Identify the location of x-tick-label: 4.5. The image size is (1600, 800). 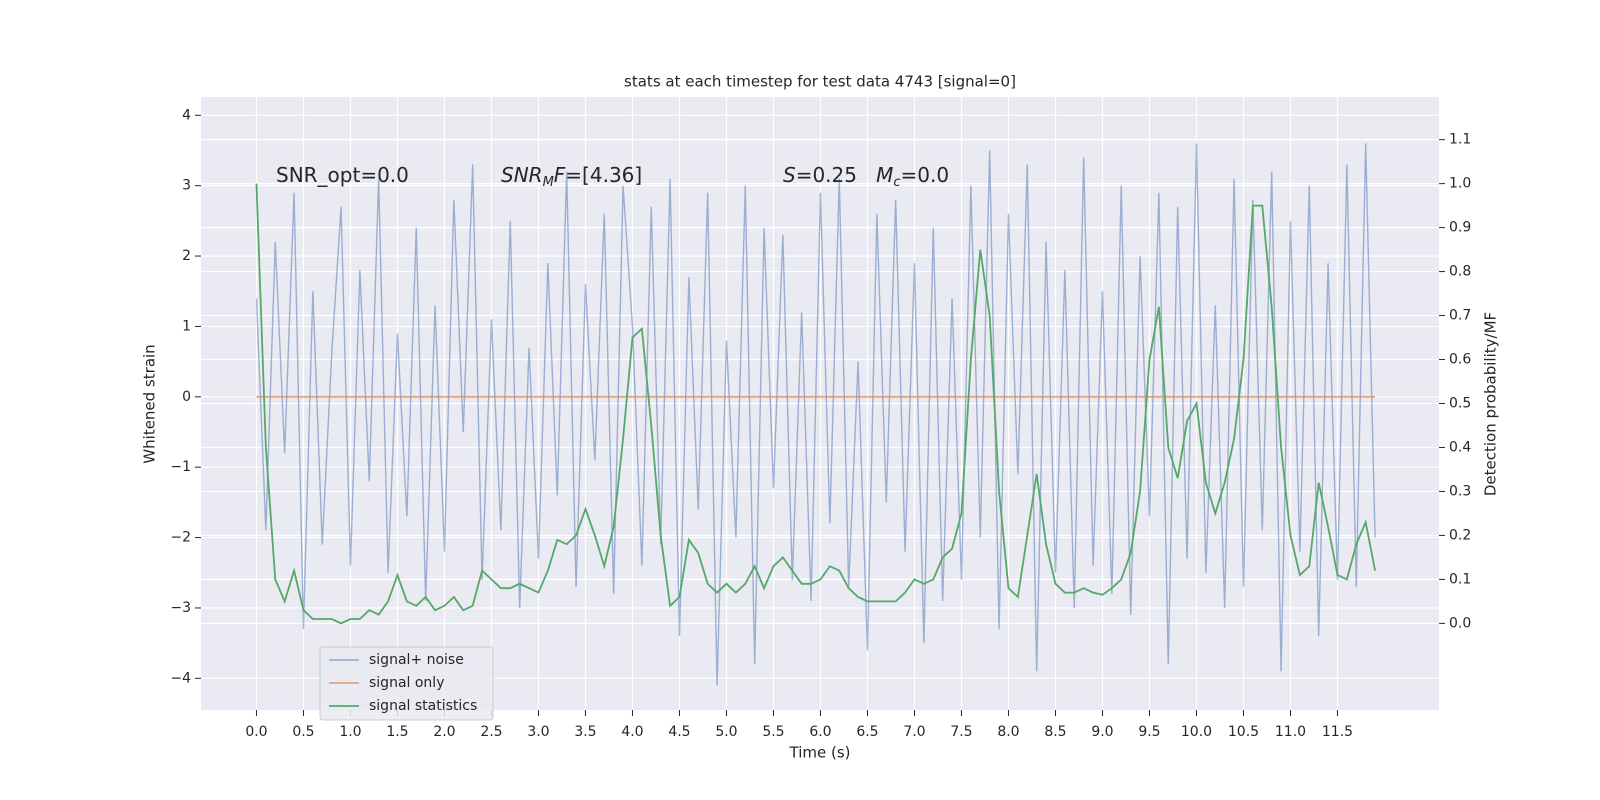
(679, 732).